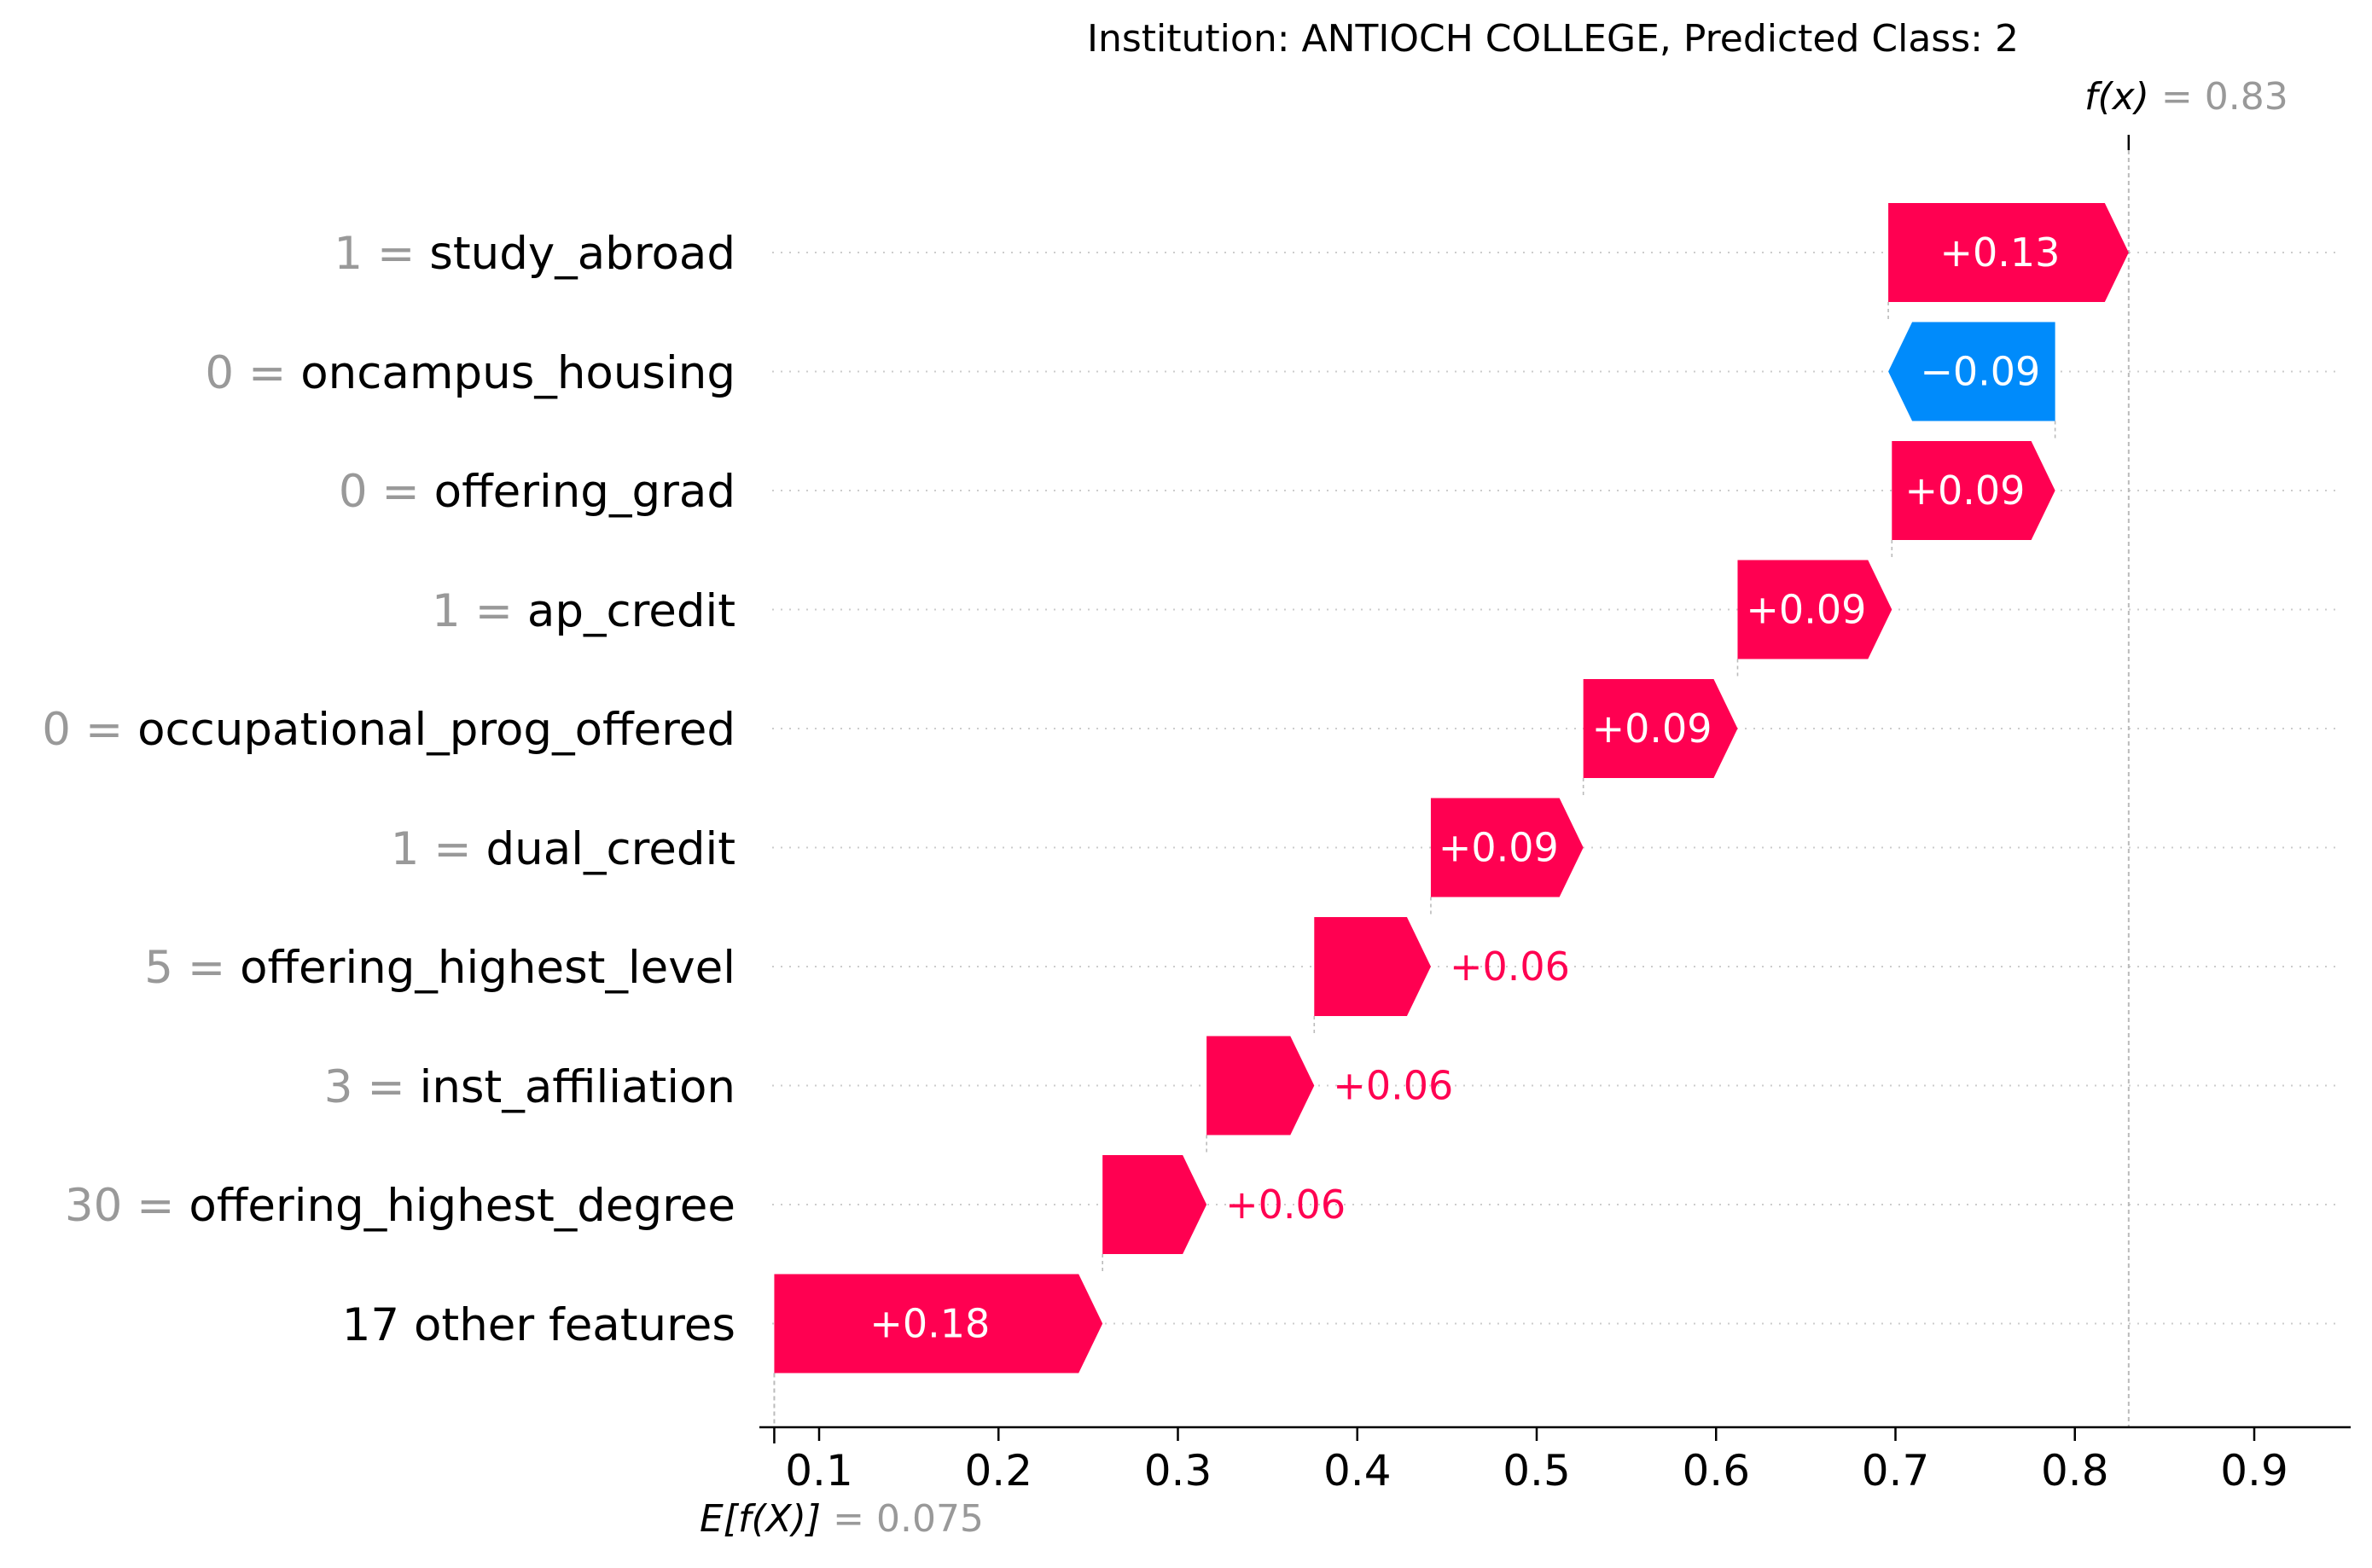  Describe the element at coordinates (2224, 97) in the screenshot. I see `final-value-text: = 0.83` at that location.